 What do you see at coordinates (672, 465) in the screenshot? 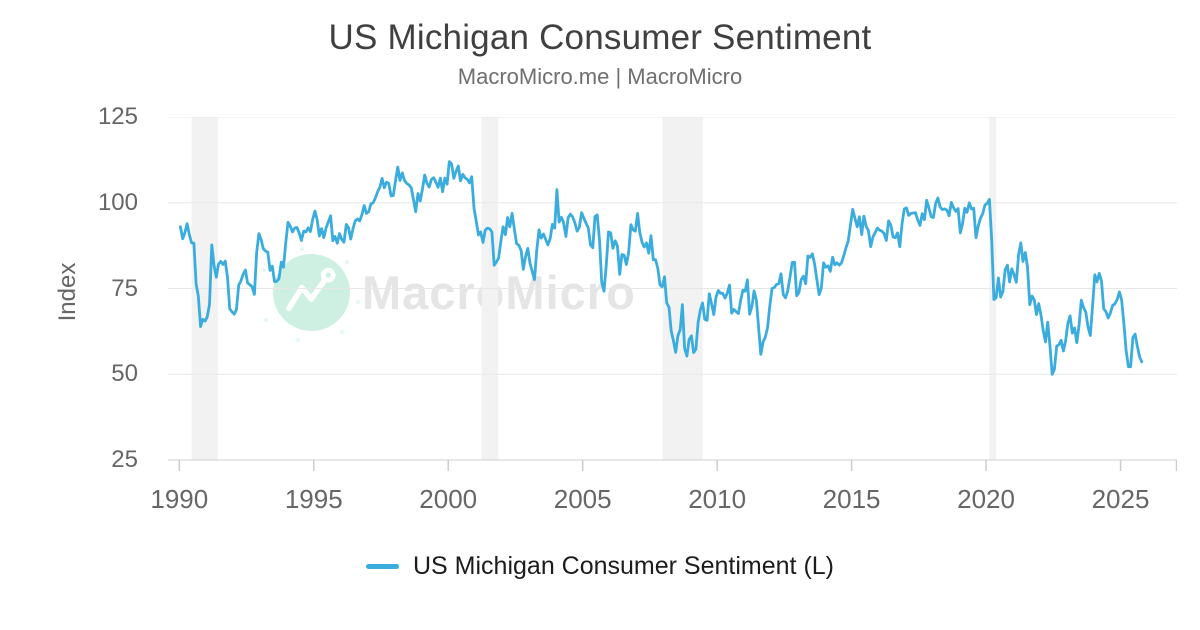
I see `x-axis` at bounding box center [672, 465].